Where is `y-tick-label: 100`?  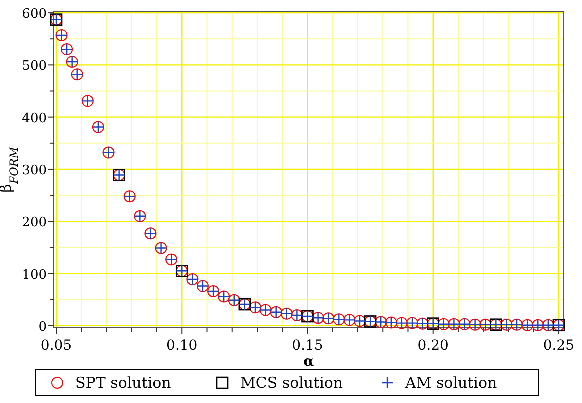 y-tick-label: 100 is located at coordinates (34, 275).